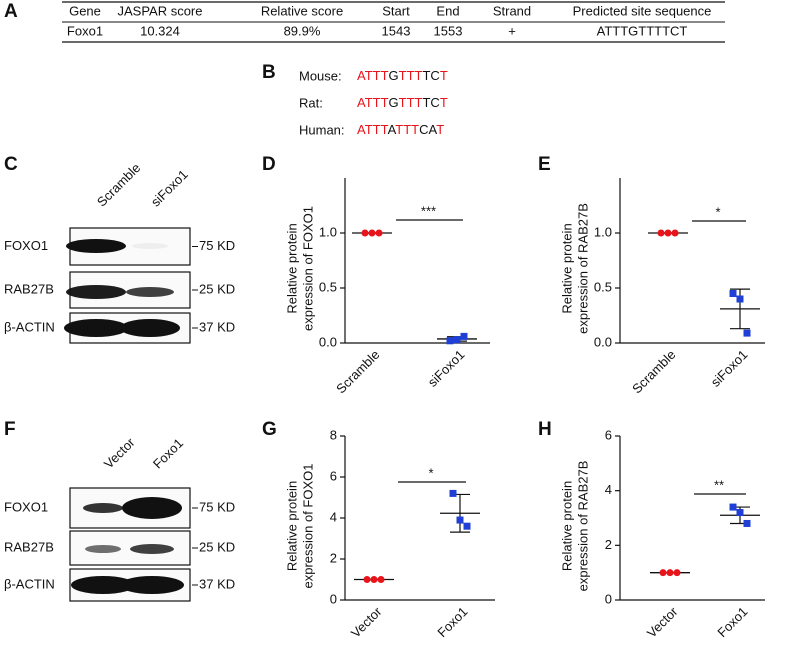  I want to click on table-cell: 1543, so click(396, 30).